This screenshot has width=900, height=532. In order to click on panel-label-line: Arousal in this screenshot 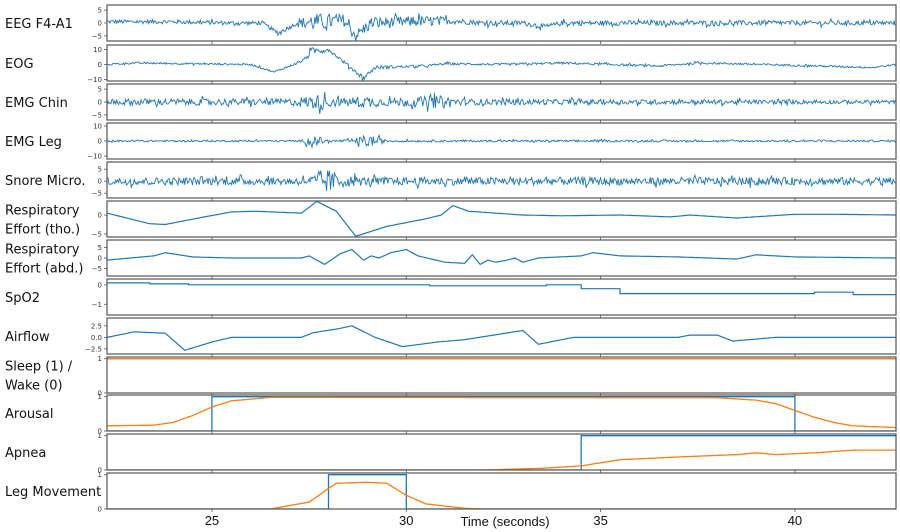, I will do `click(29, 414)`.